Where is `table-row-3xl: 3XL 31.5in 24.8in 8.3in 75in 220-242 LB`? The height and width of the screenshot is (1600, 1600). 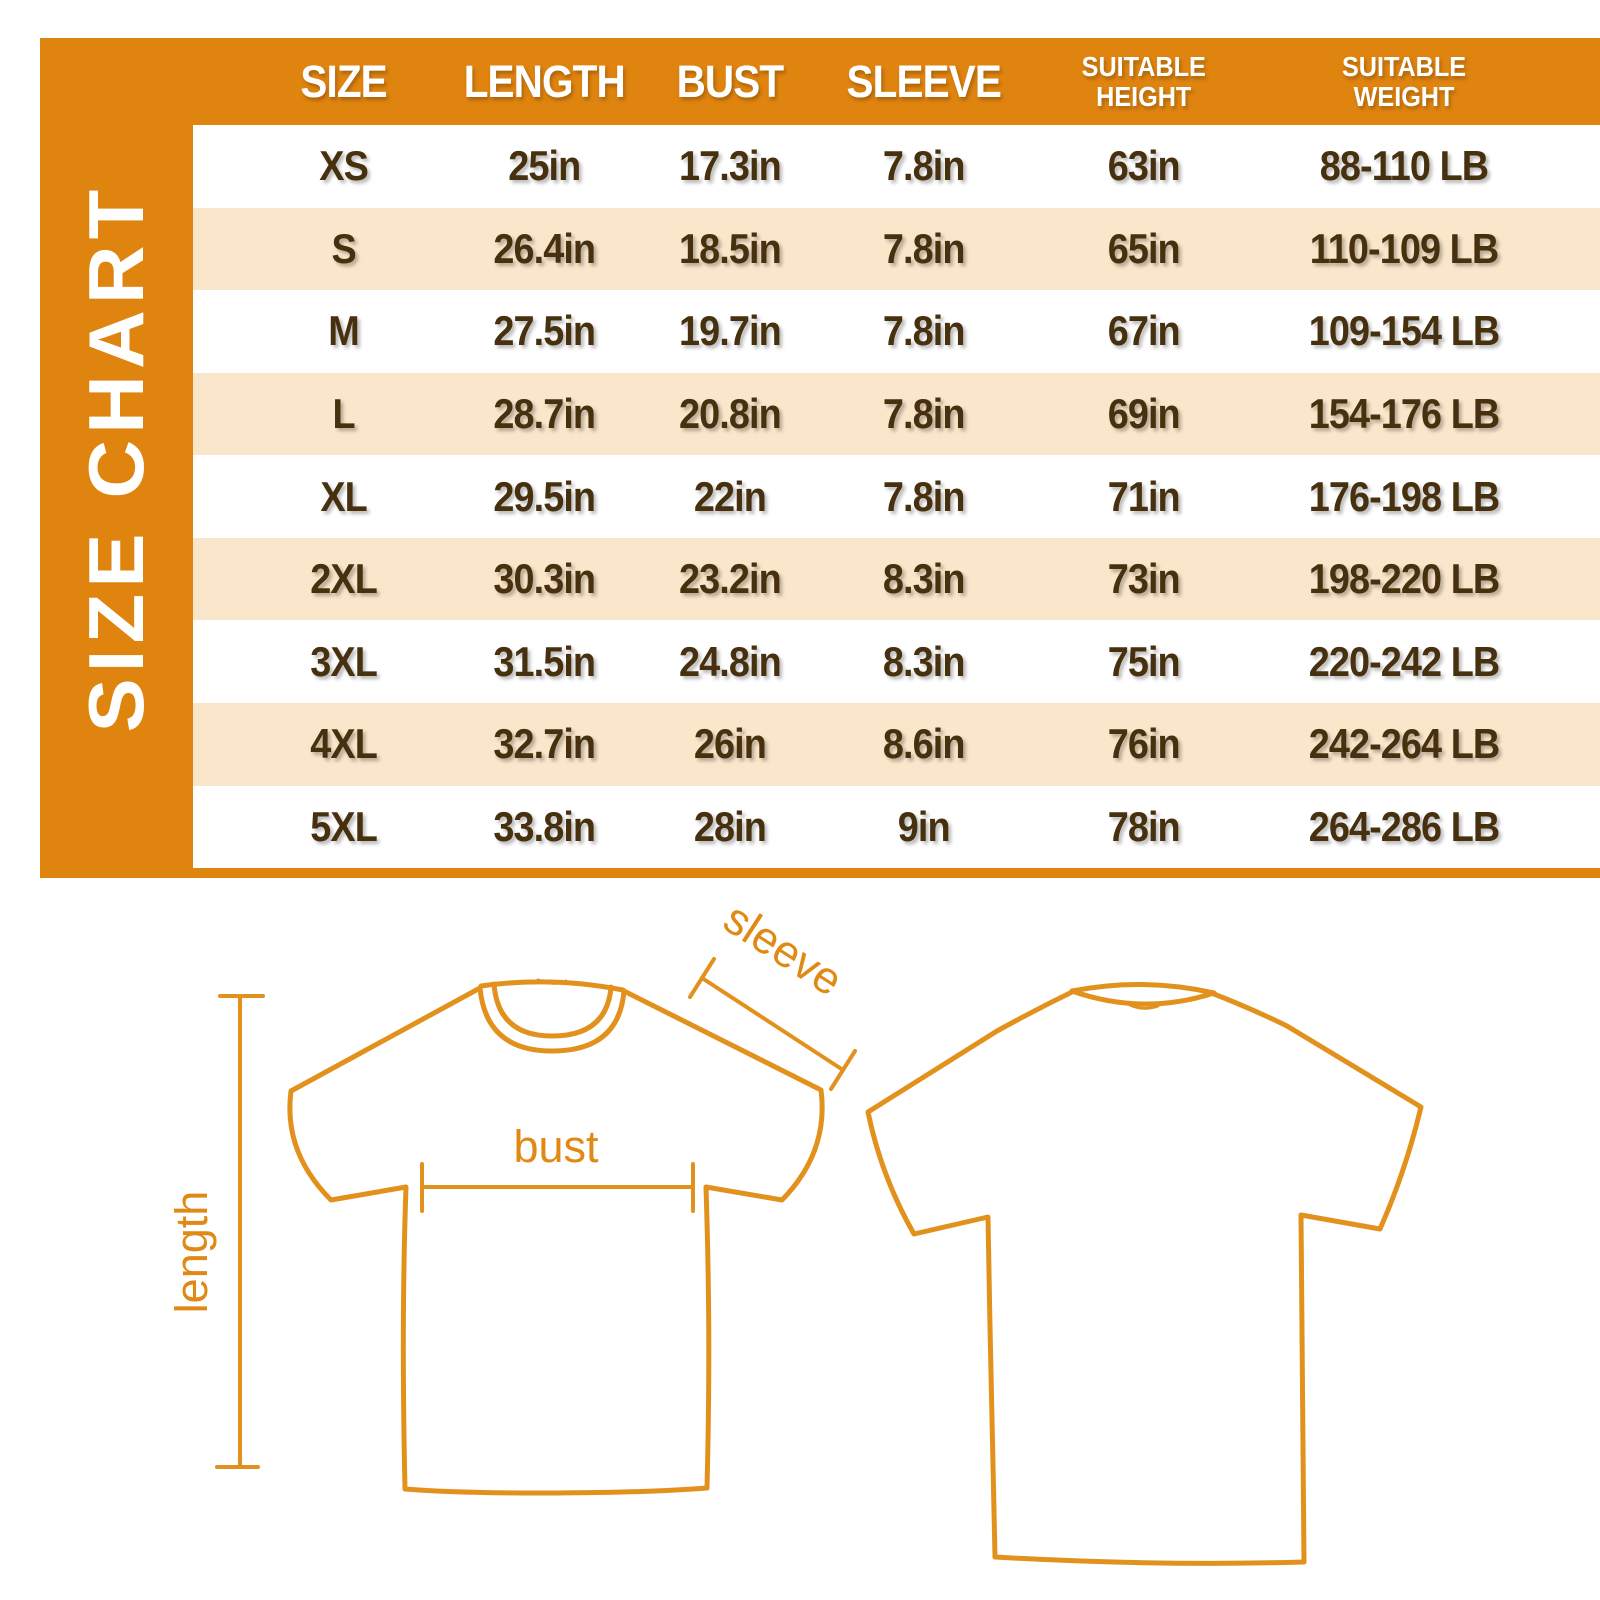 table-row-3xl: 3XL 31.5in 24.8in 8.3in 75in 220-242 LB is located at coordinates (896, 661).